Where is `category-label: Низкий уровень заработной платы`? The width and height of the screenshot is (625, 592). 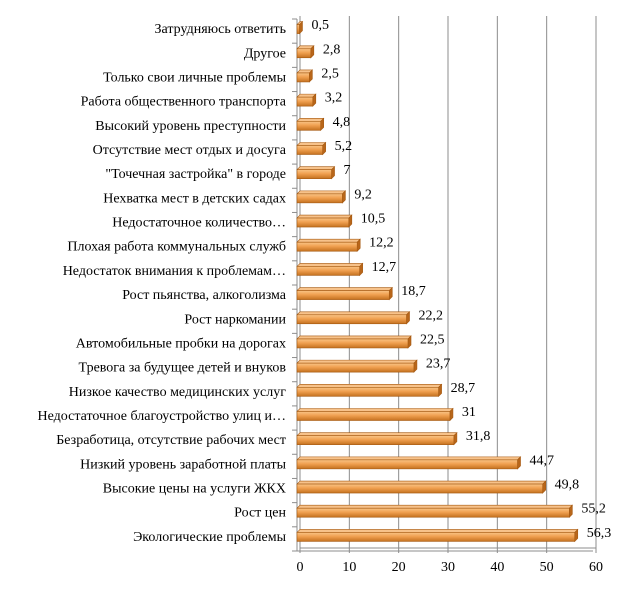
category-label: Низкий уровень заработной платы is located at coordinates (183, 464).